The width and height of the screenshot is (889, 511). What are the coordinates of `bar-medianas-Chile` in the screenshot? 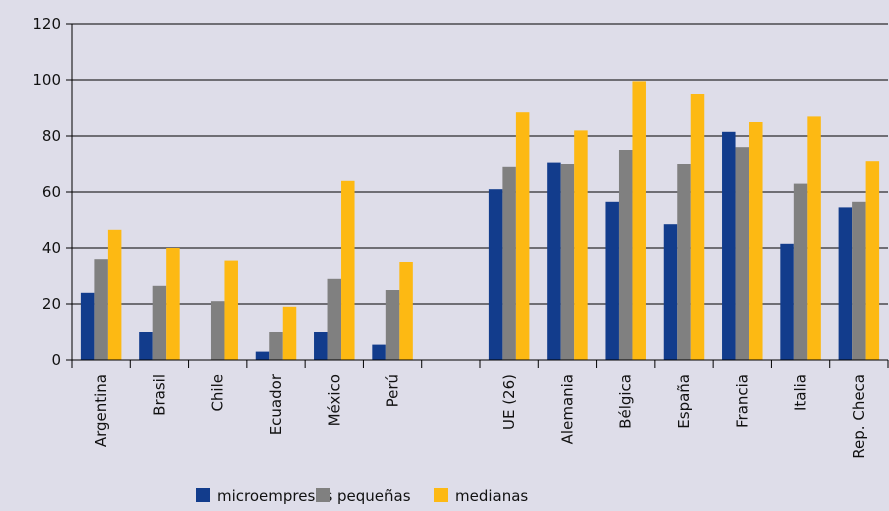 It's located at (231, 310).